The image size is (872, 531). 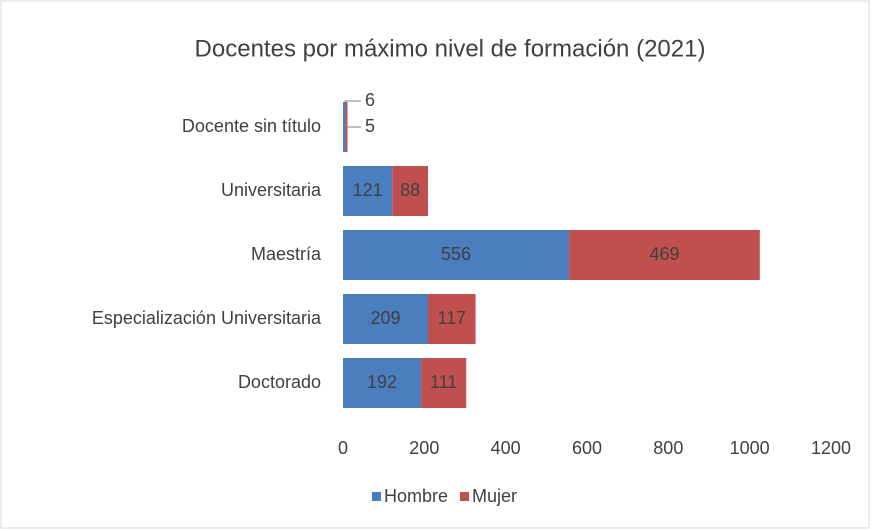 I want to click on data-label: 556, so click(x=456, y=254).